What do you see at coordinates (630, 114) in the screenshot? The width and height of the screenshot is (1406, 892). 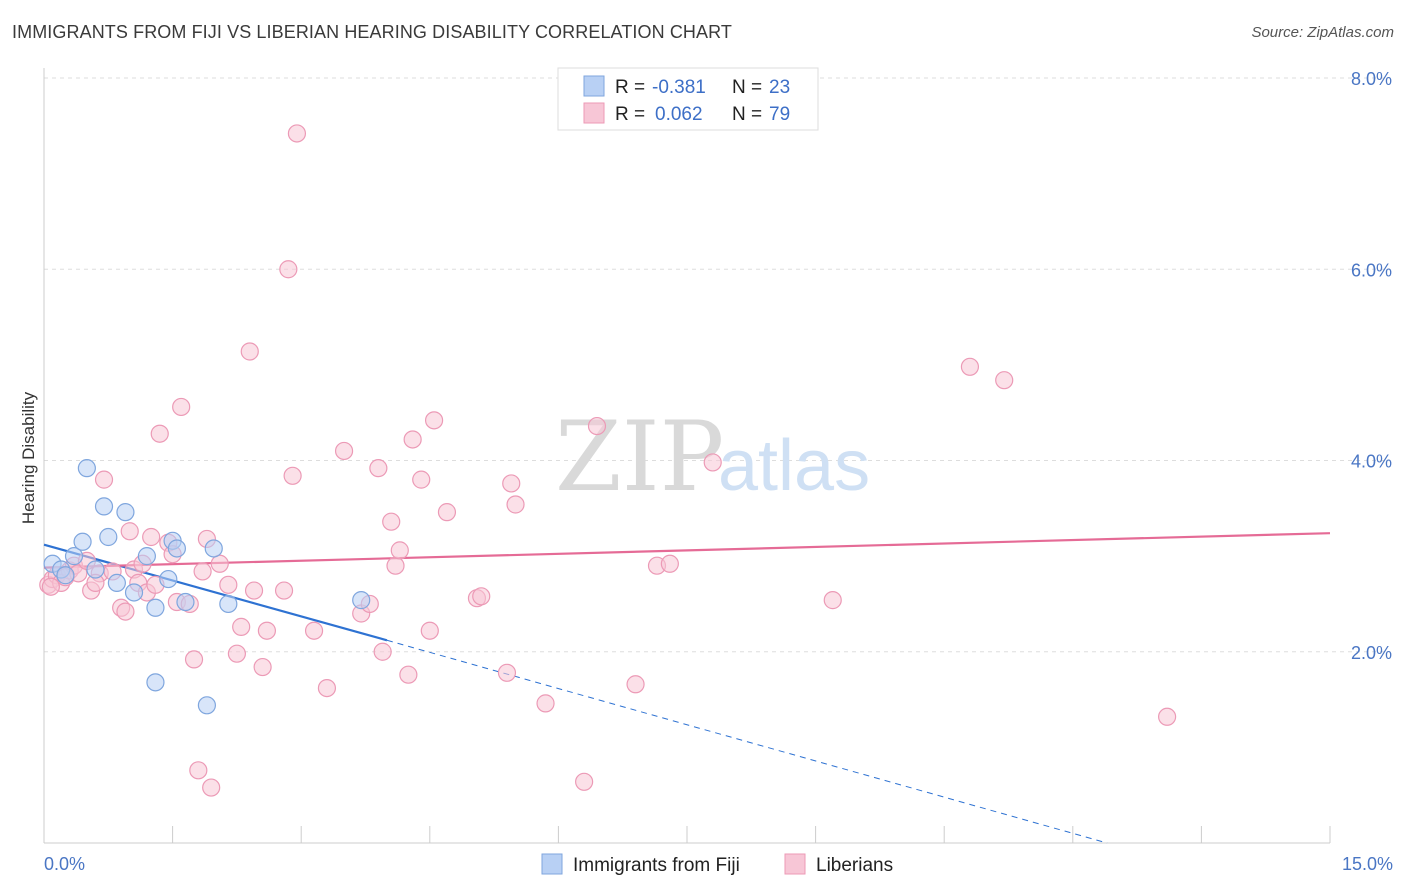 I see `legend-r-label-liberians: R =` at bounding box center [630, 114].